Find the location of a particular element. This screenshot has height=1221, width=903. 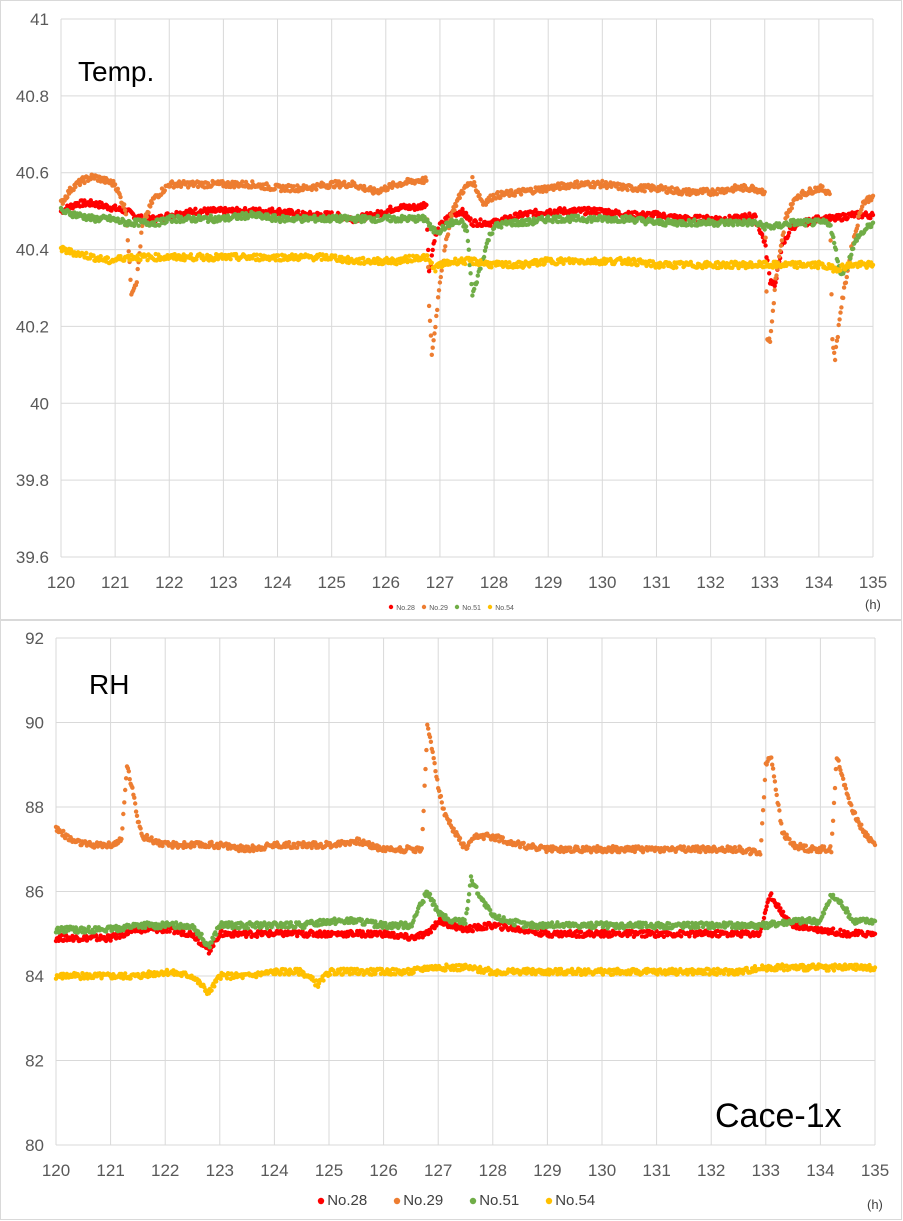

legend-label: No.28 is located at coordinates (405, 608).